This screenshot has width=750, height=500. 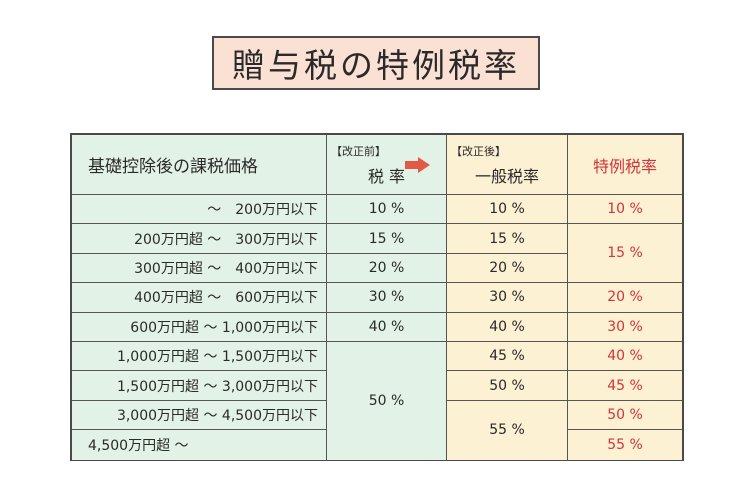 What do you see at coordinates (376, 63) in the screenshot?
I see `page-title: 贈与税の特例税率` at bounding box center [376, 63].